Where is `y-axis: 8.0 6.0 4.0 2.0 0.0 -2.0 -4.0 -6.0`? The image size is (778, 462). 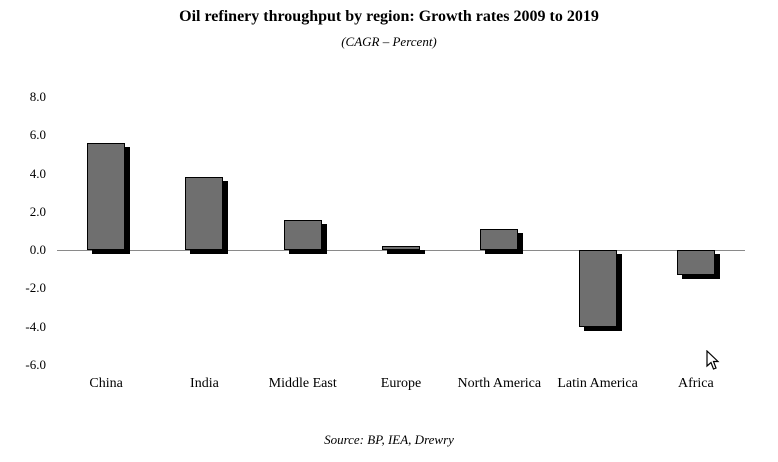
y-axis: 8.0 6.0 4.0 2.0 0.0 -2.0 -4.0 -6.0 is located at coordinates (23, 230).